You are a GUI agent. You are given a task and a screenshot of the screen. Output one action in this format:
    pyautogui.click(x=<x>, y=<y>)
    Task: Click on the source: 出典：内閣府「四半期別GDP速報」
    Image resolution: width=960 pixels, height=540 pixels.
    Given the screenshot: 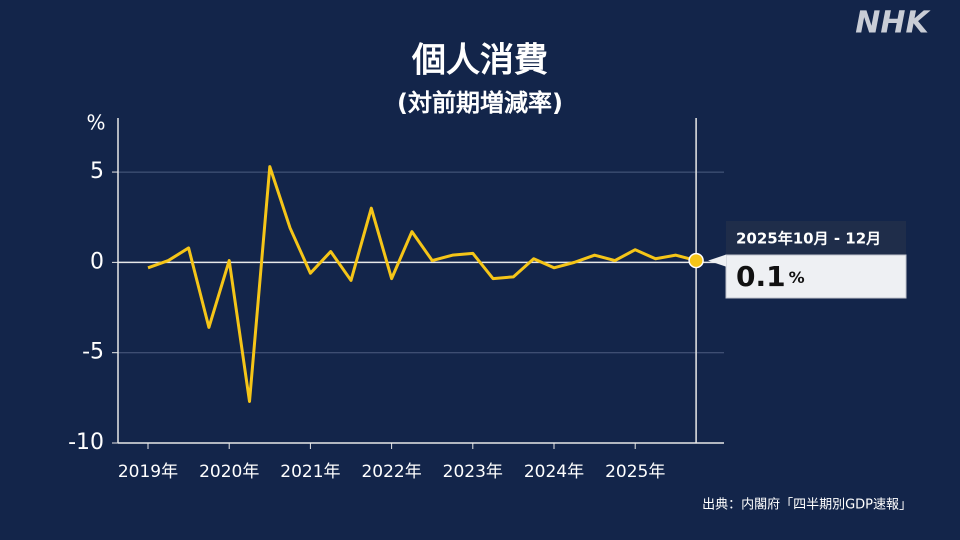 What is the action you would take?
    pyautogui.click(x=807, y=505)
    